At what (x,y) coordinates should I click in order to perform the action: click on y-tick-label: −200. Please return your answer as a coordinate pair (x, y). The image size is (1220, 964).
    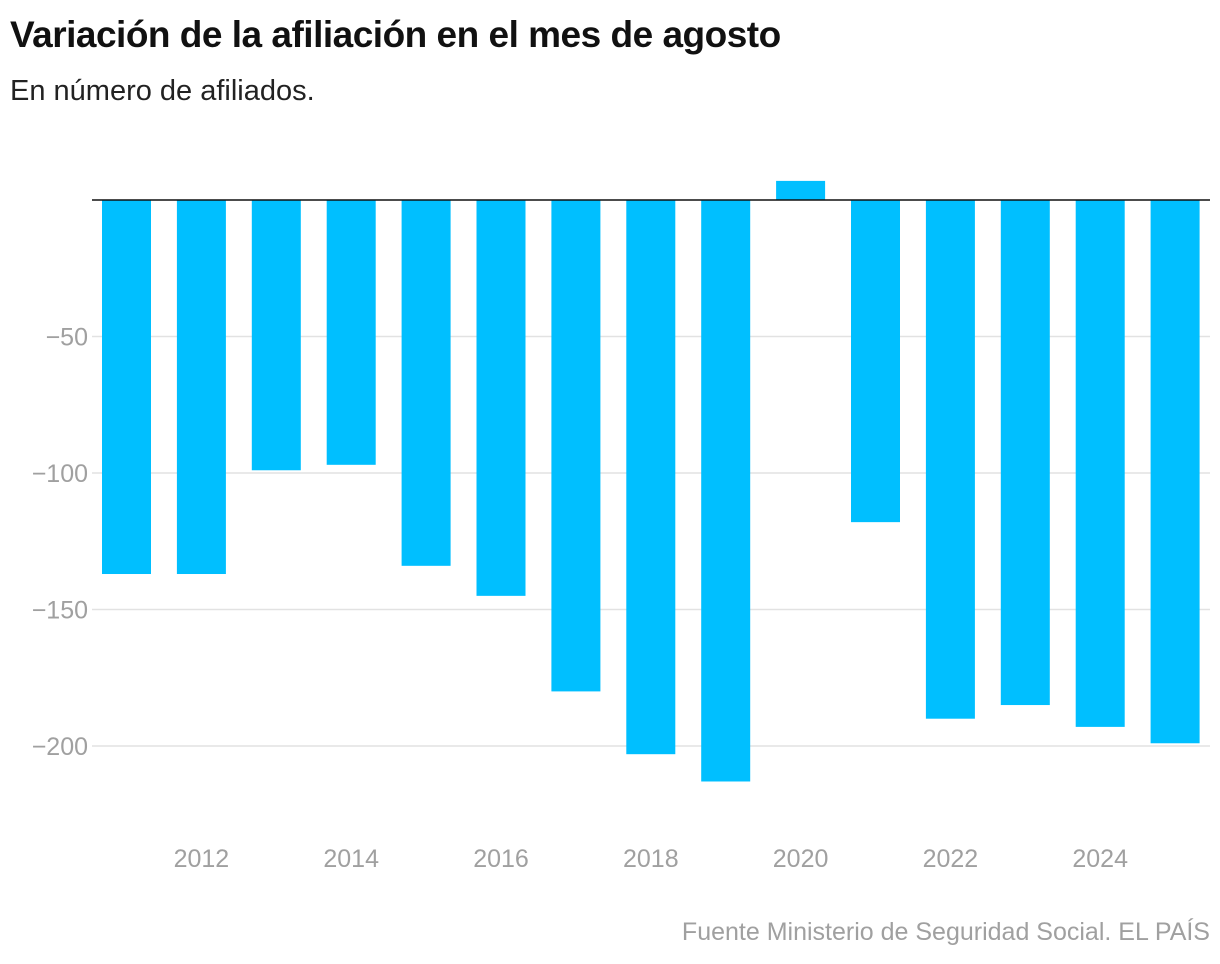
    Looking at the image, I should click on (60, 747).